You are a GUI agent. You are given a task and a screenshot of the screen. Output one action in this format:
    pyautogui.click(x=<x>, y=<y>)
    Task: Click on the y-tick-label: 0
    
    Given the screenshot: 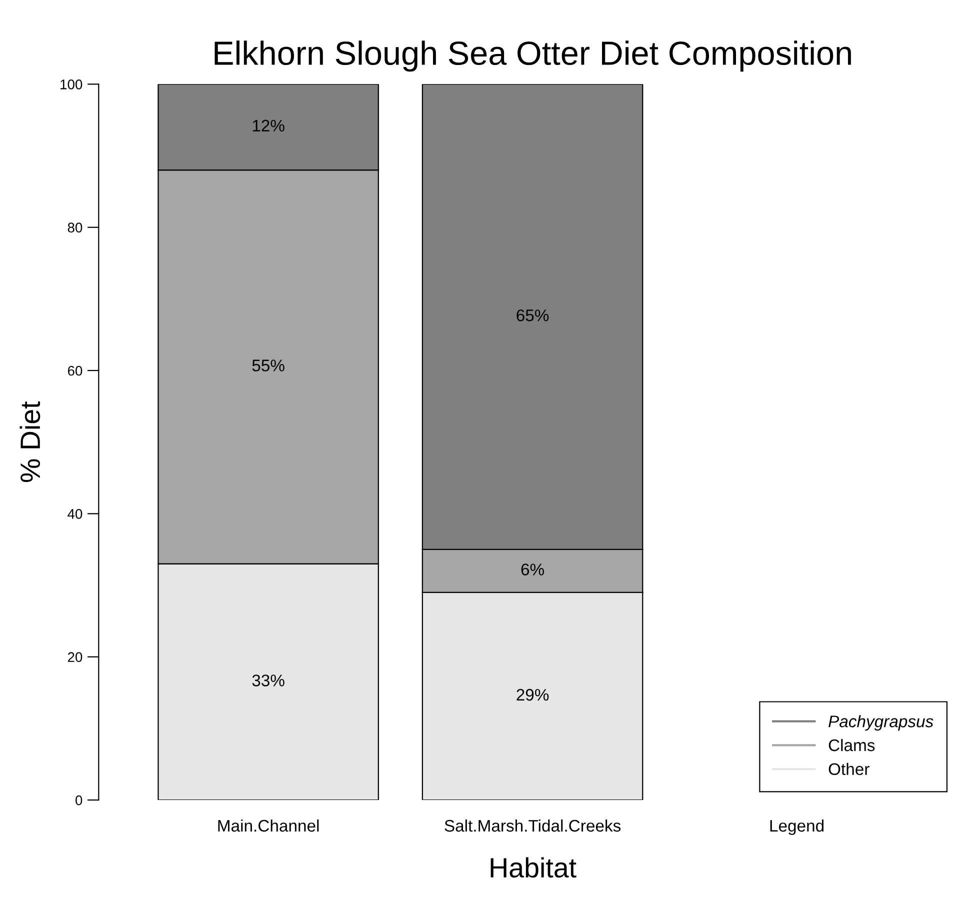 What is the action you would take?
    pyautogui.click(x=79, y=800)
    